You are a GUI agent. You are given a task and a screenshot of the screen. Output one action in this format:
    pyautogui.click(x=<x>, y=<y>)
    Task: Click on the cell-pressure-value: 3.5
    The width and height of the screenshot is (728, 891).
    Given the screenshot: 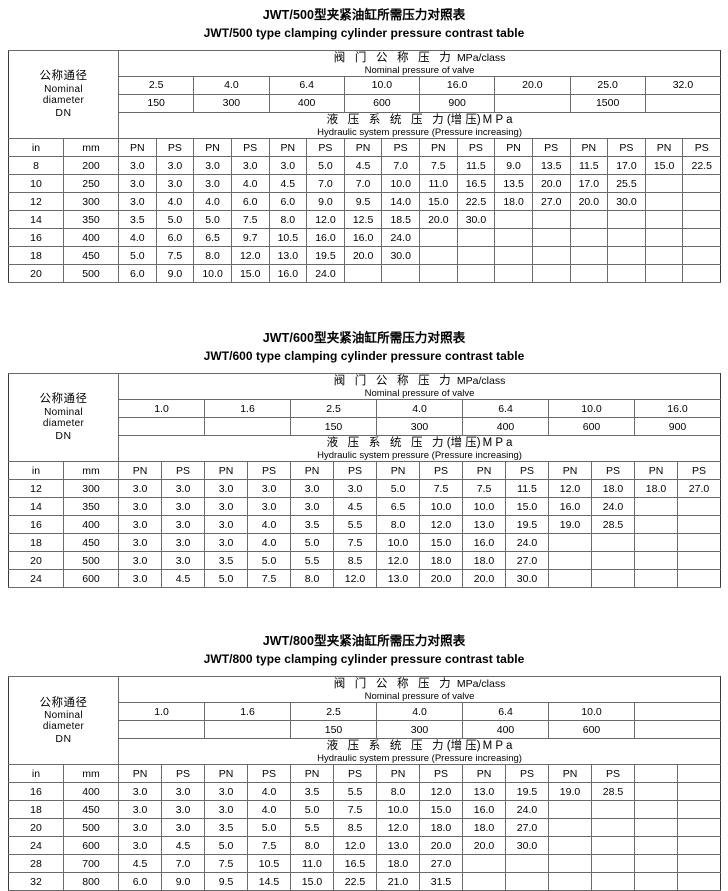 What is the action you would take?
    pyautogui.click(x=226, y=828)
    